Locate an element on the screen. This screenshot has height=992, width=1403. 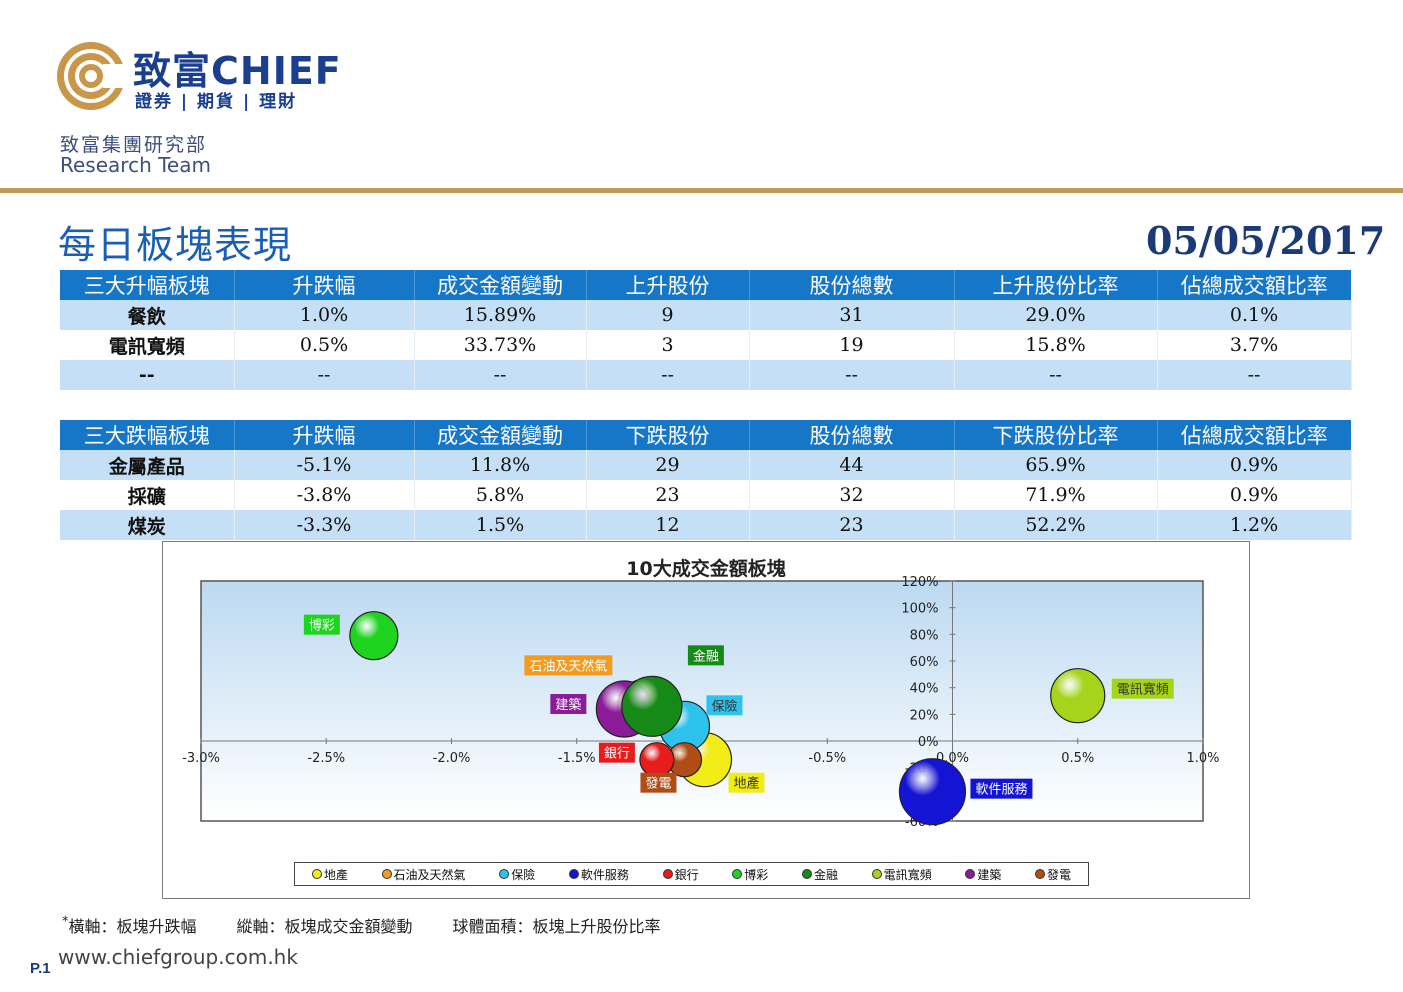
table-cell: 23 is located at coordinates (668, 495).